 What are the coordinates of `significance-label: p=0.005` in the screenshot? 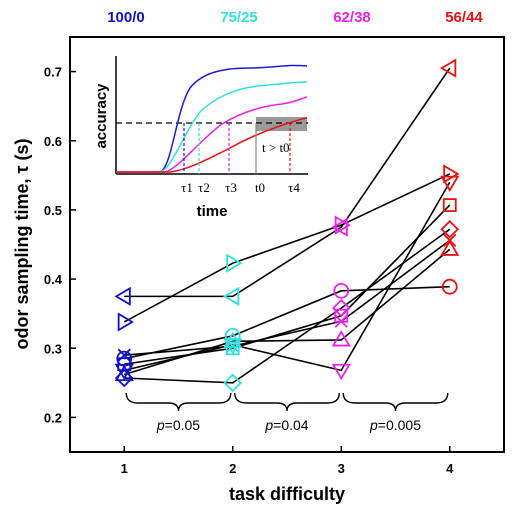 It's located at (395, 425).